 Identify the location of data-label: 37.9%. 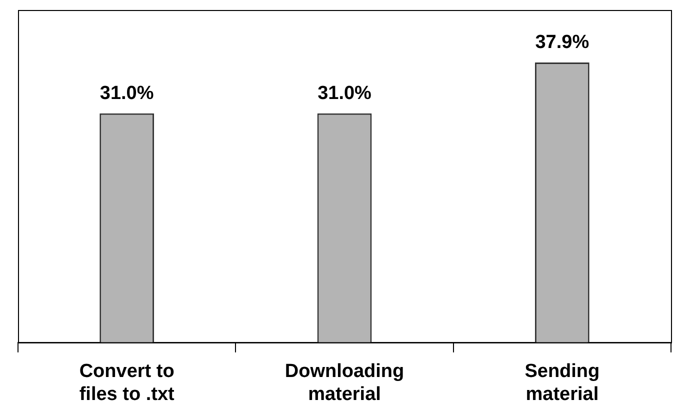
(562, 43).